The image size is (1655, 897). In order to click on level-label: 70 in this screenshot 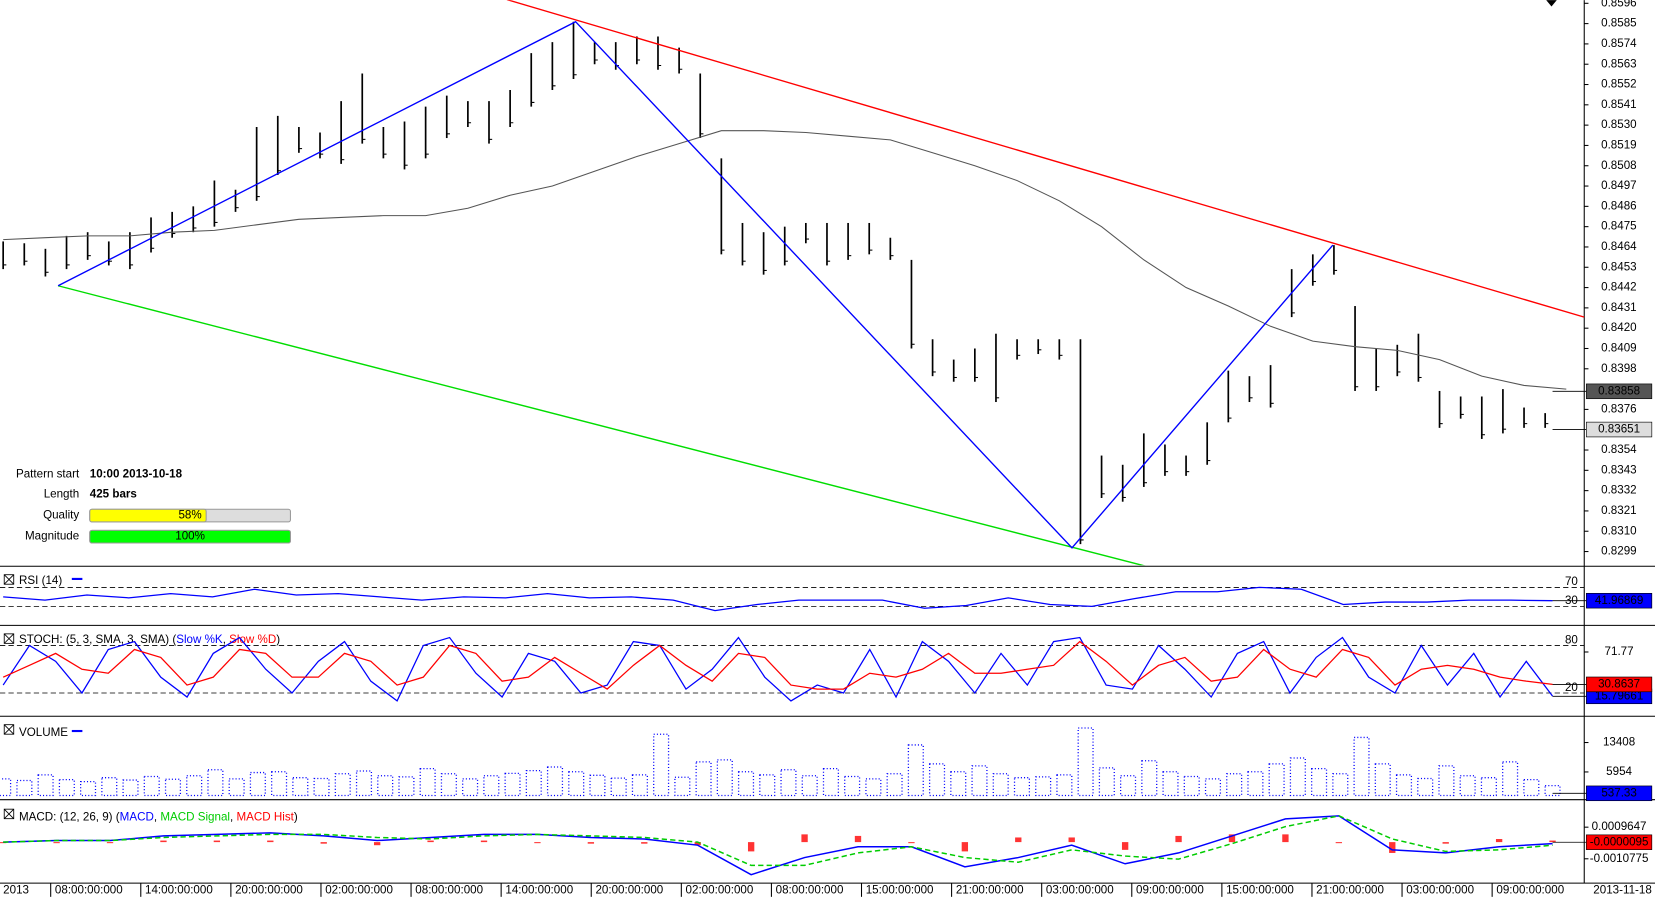, I will do `click(1571, 581)`.